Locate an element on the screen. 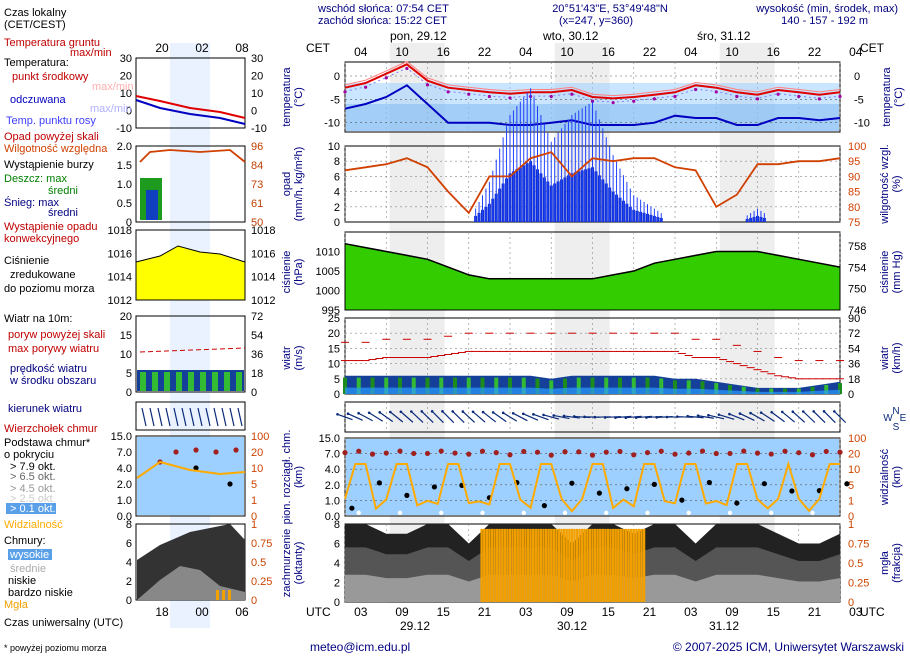 The height and width of the screenshot is (660, 910). axis-label: (mm Hg) is located at coordinates (897, 272).